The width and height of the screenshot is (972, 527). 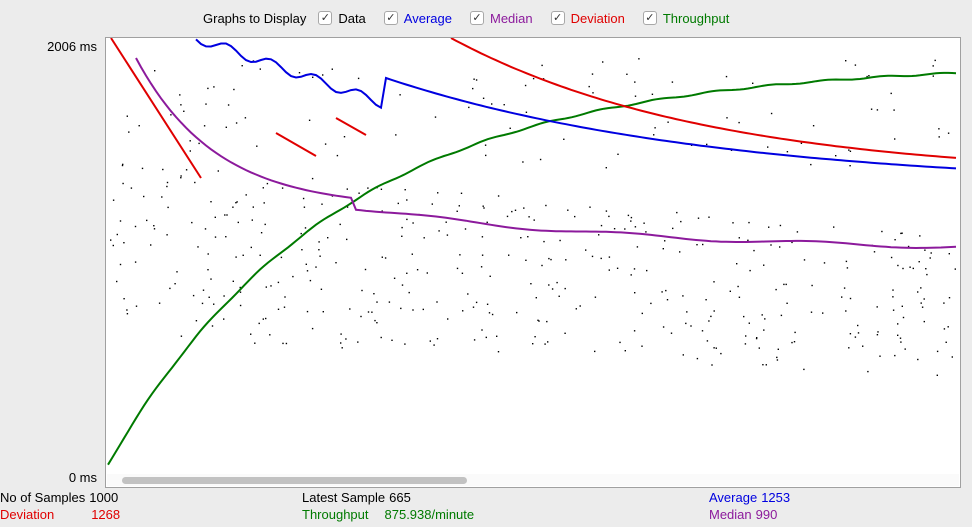 What do you see at coordinates (511, 18) in the screenshot?
I see `checkbox-median-label: Median` at bounding box center [511, 18].